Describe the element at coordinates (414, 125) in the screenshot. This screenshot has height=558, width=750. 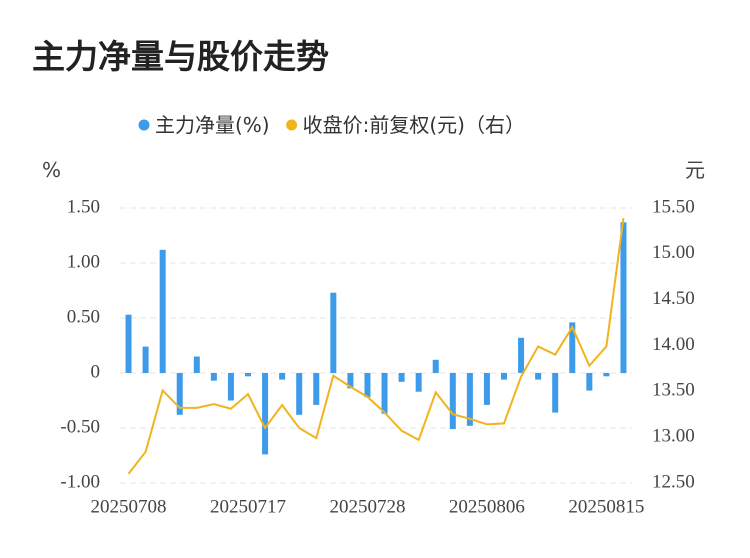
I see `legend-label: 收盘价:前复权(元)（右）` at that location.